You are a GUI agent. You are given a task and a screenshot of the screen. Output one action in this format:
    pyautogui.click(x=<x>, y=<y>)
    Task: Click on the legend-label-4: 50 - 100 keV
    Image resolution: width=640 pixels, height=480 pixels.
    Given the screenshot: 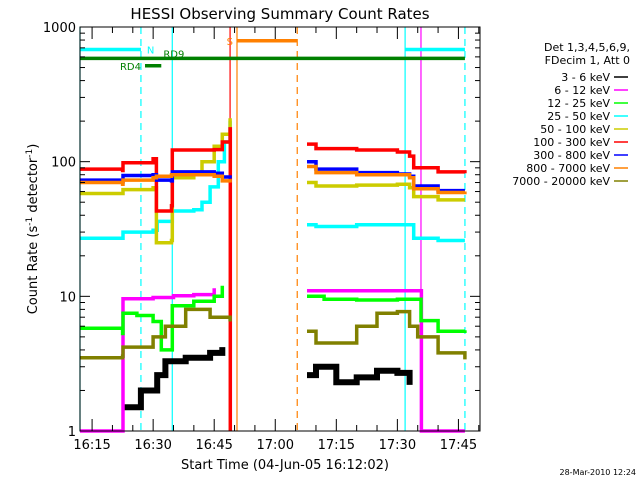 What is the action you would take?
    pyautogui.click(x=575, y=129)
    